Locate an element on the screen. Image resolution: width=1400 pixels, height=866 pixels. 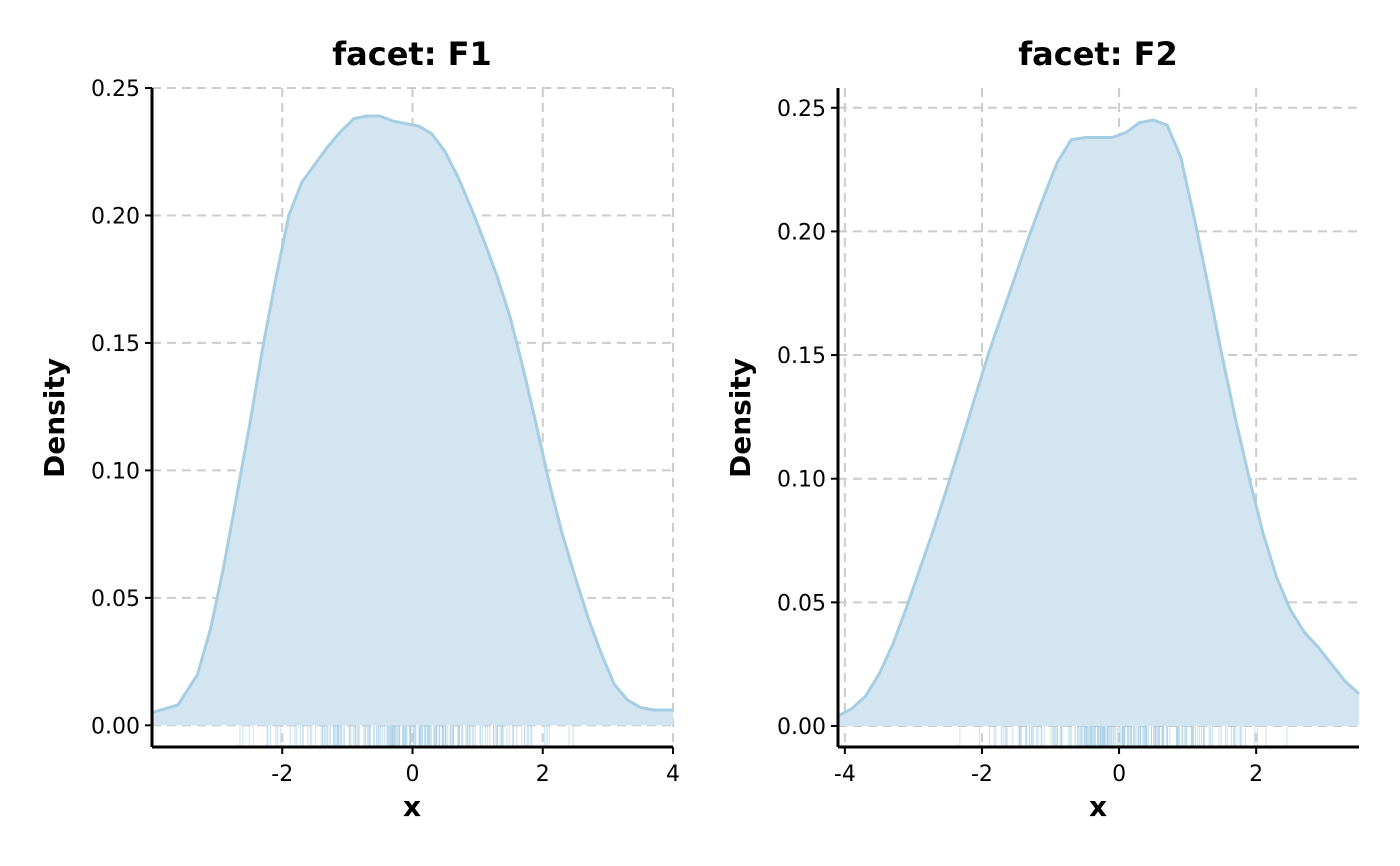
x-axis-ticks: -4 -2 0 2 is located at coordinates (1048, 767).